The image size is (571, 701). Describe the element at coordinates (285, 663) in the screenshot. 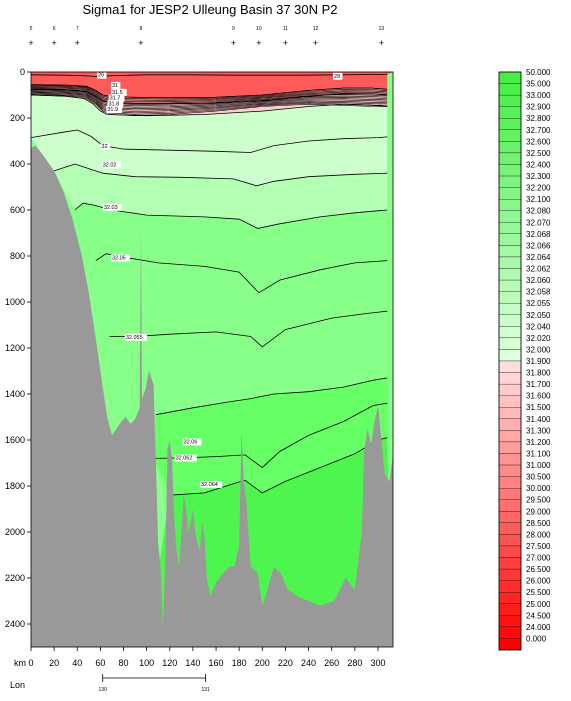

I see `km-tick-label: 220` at that location.